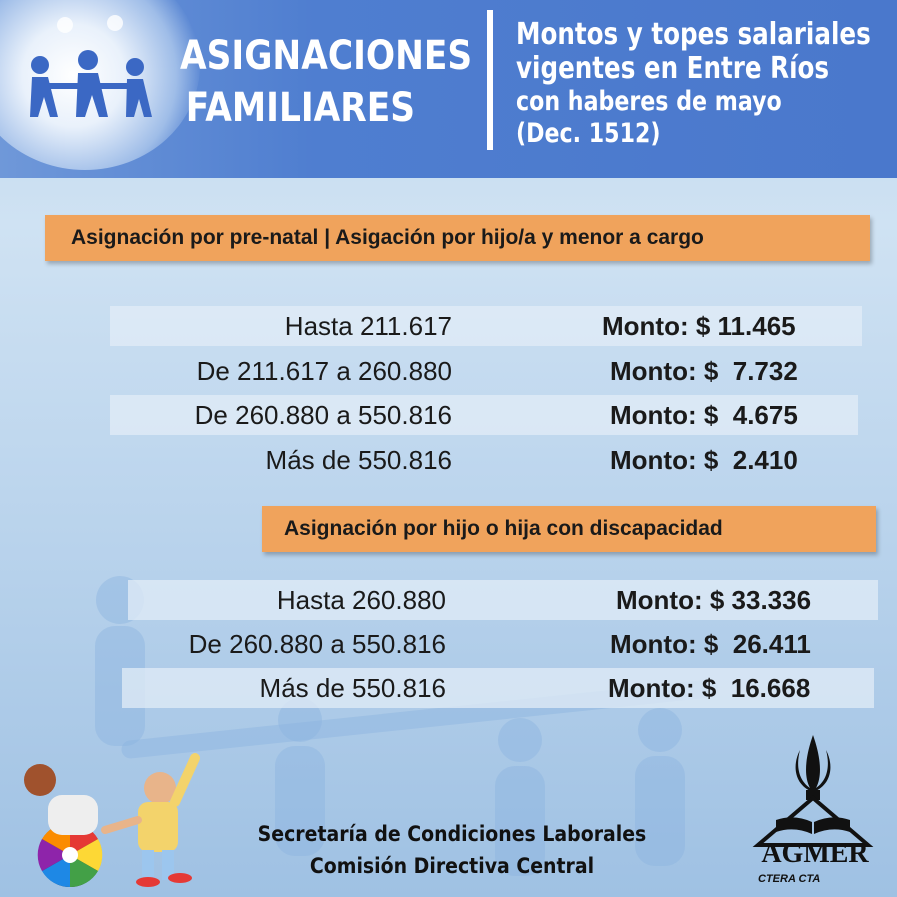  I want to click on row-range: Hasta 260.880, so click(361, 600).